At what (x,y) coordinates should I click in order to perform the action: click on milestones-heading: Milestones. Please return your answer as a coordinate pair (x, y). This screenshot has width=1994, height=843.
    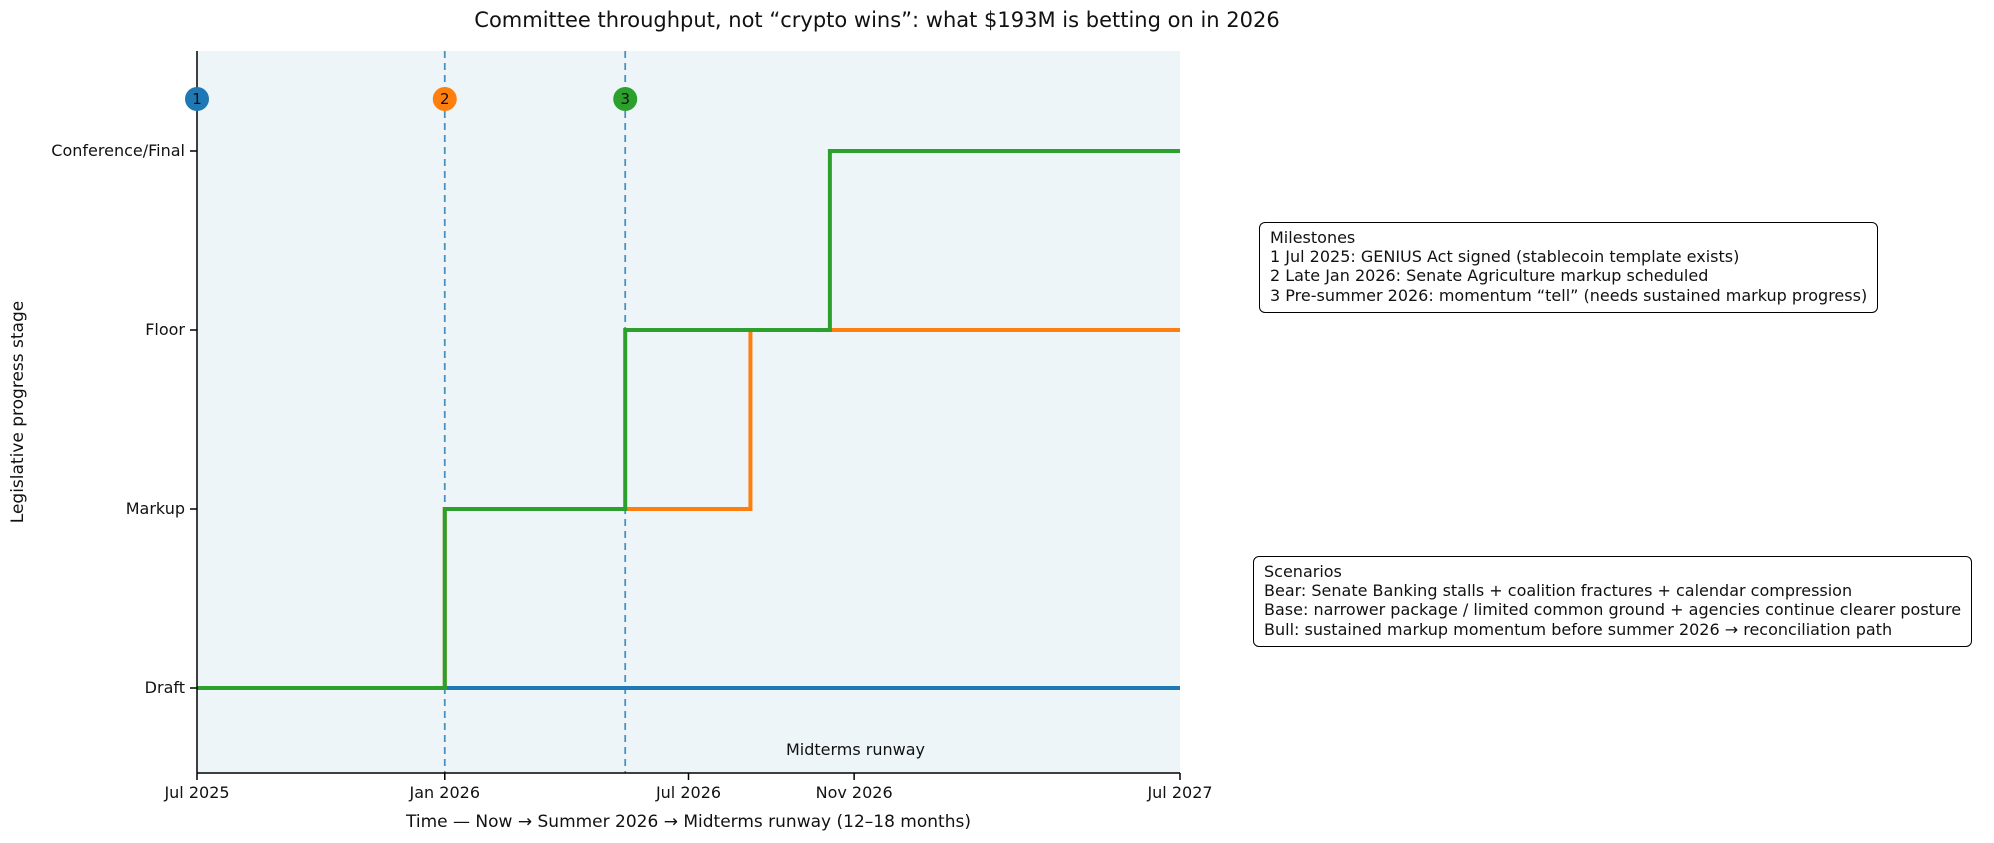
    Looking at the image, I should click on (1313, 237).